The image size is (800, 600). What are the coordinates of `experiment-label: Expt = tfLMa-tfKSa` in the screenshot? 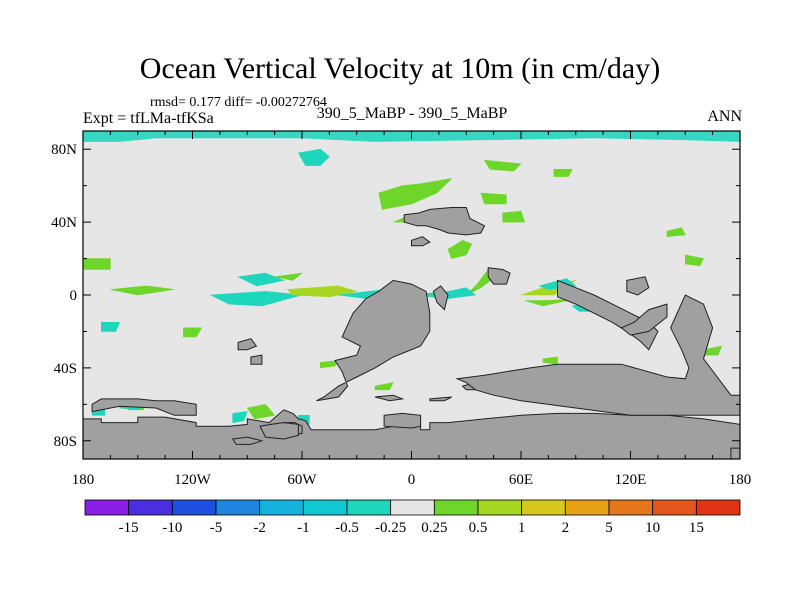 It's located at (148, 118).